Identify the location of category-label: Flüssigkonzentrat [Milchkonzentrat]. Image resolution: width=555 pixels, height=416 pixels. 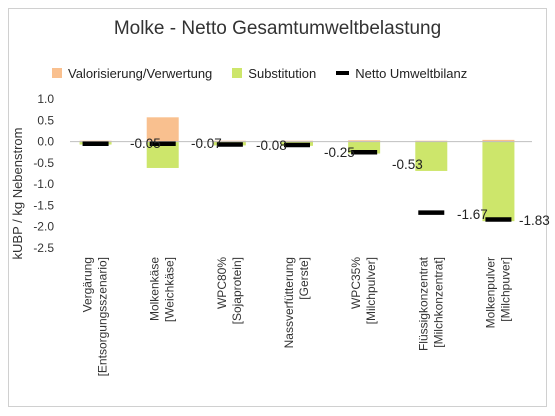
(430, 303).